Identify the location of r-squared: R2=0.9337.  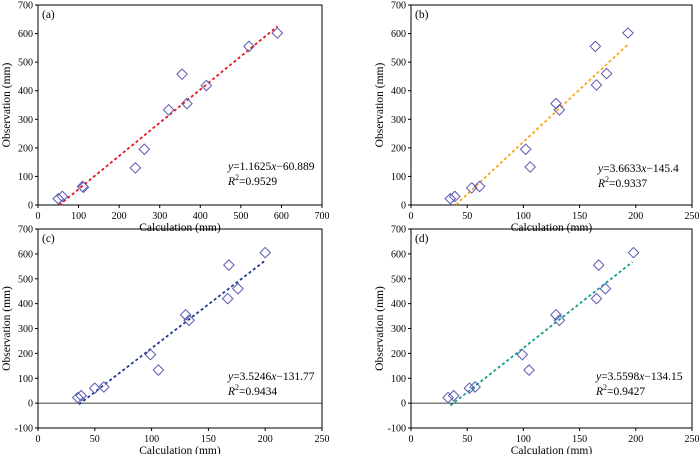
(622, 182).